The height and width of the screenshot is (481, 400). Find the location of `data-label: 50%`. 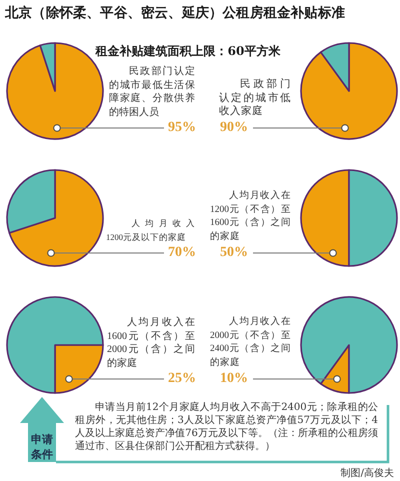

data-label: 50% is located at coordinates (234, 253).